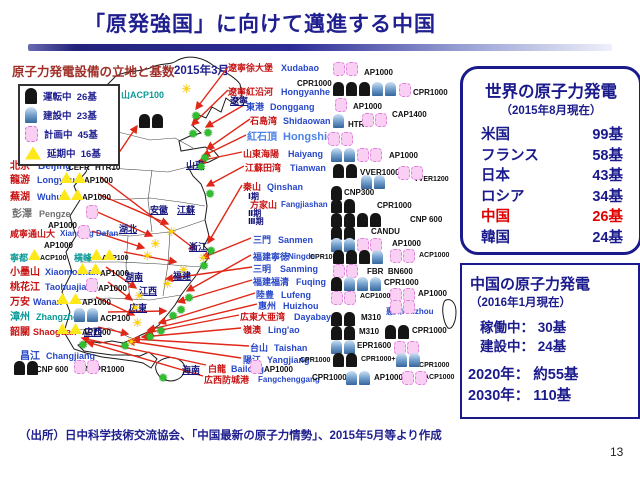  I want to click on taiwan-island, so click(449, 314).